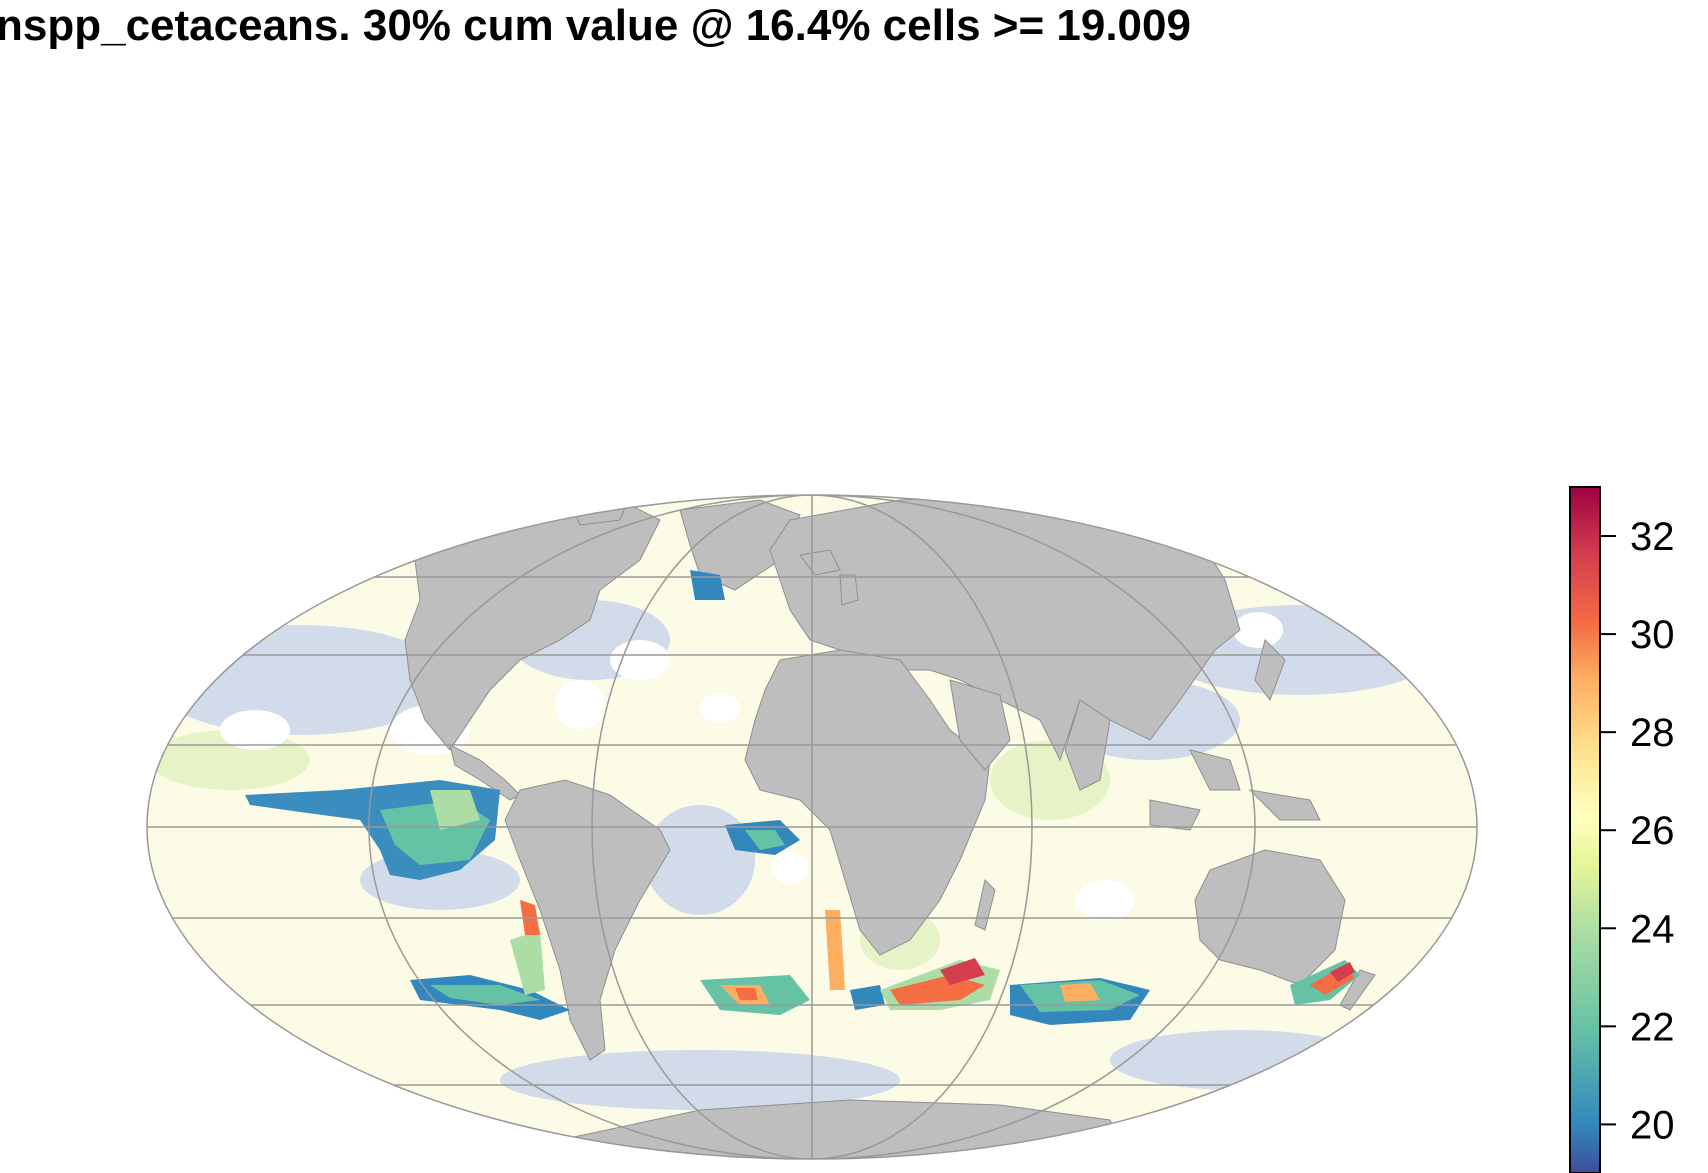 The width and height of the screenshot is (1708, 1173). I want to click on legend-tick-label: 30, so click(1652, 635).